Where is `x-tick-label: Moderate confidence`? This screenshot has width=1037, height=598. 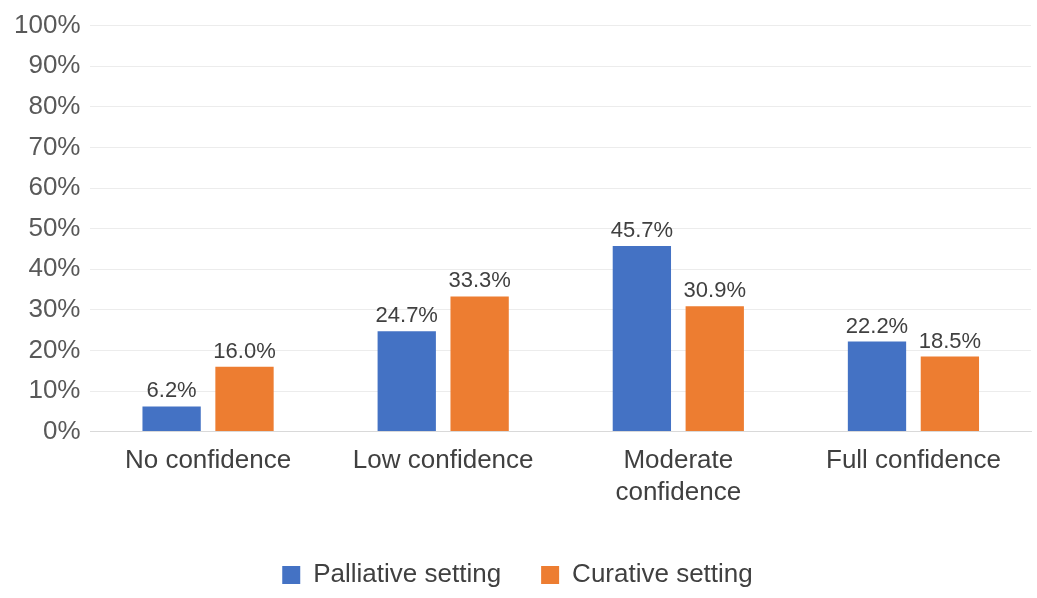 x-tick-label: Moderate confidence is located at coordinates (678, 475).